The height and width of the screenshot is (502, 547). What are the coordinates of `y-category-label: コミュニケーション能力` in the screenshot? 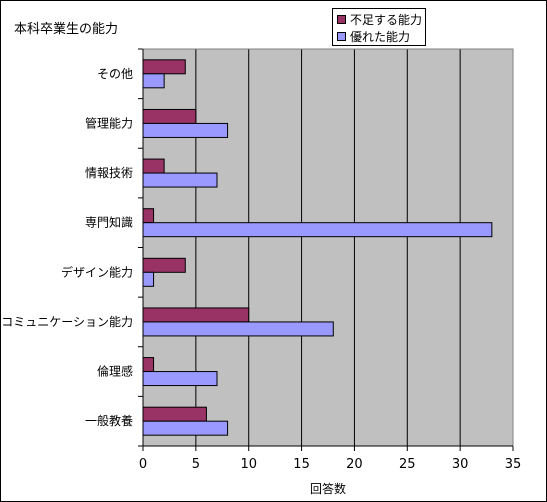 It's located at (67, 322).